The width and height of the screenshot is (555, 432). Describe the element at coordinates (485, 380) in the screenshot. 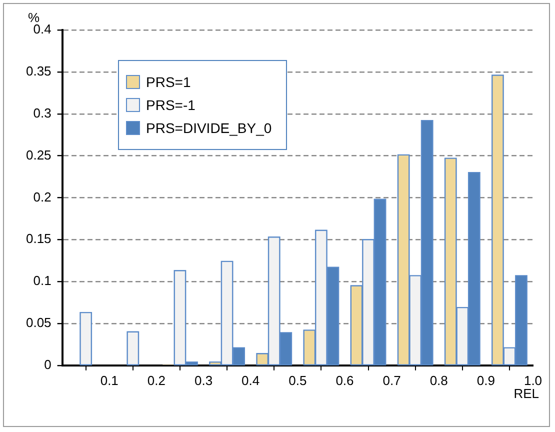

I see `x-tick-label: 0.9` at that location.